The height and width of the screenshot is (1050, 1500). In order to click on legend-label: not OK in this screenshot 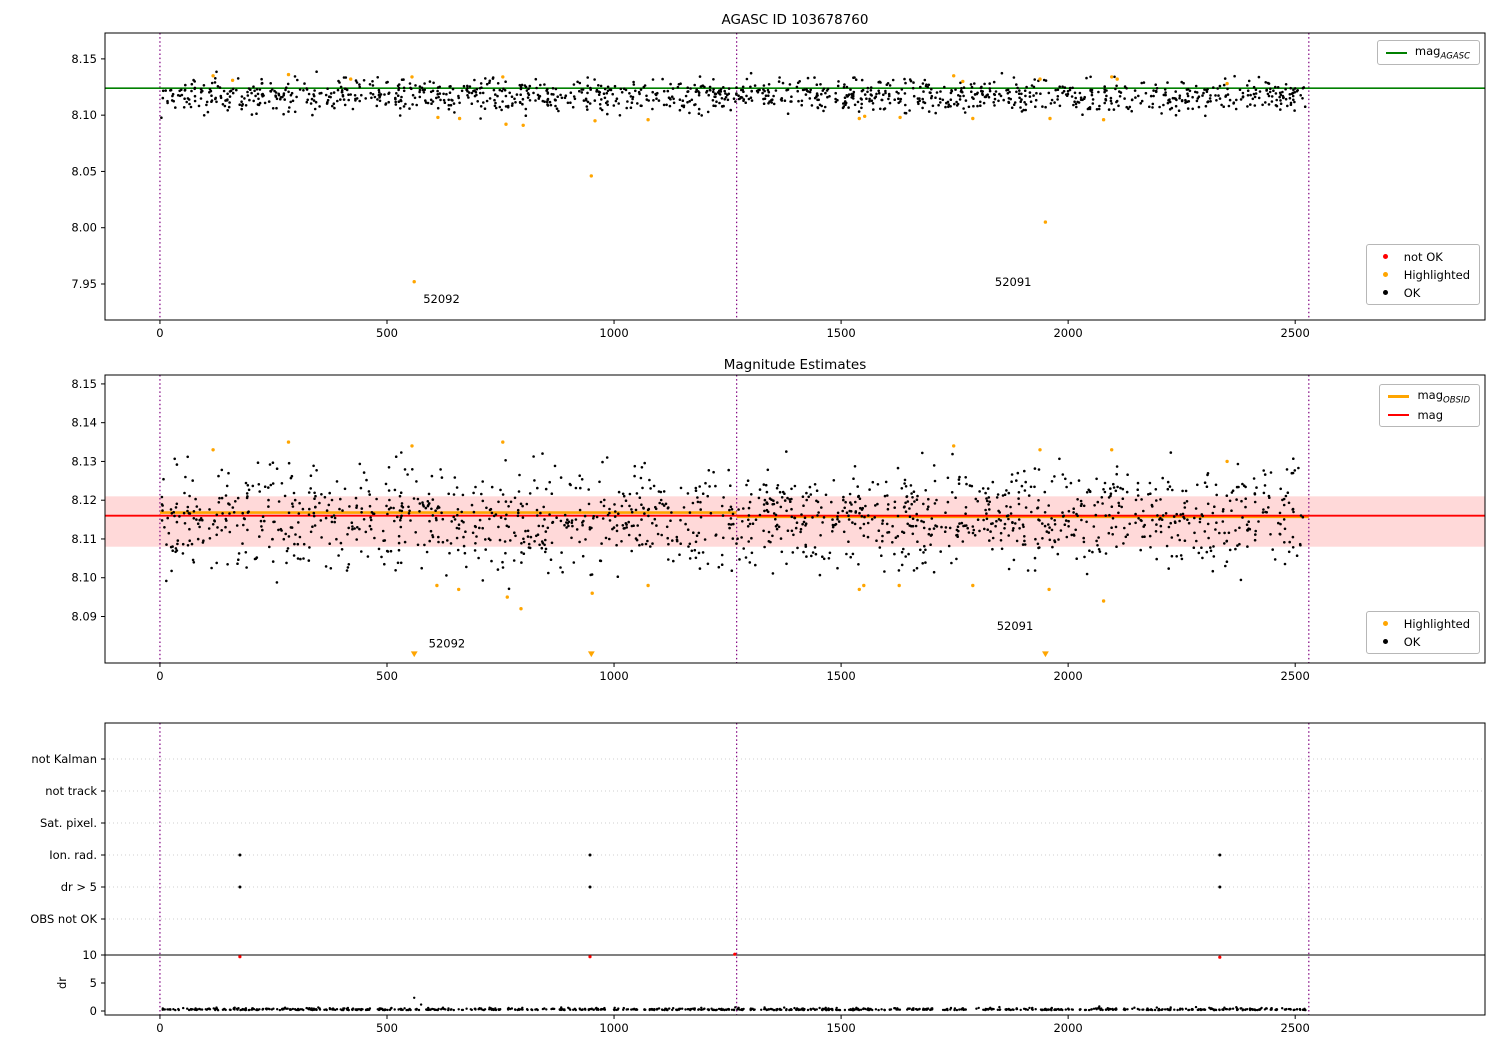, I will do `click(1423, 256)`.